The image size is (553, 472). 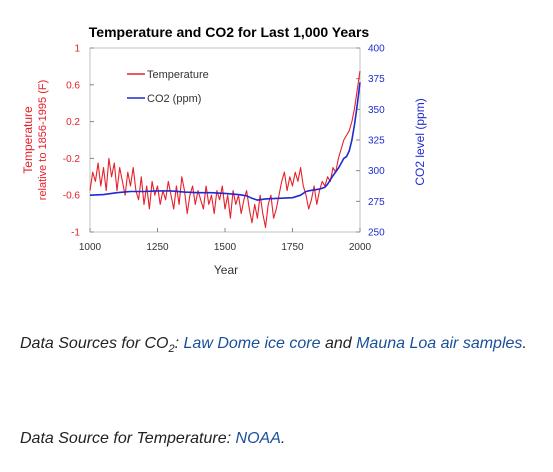 I want to click on right-tick-label: 375, so click(x=376, y=79).